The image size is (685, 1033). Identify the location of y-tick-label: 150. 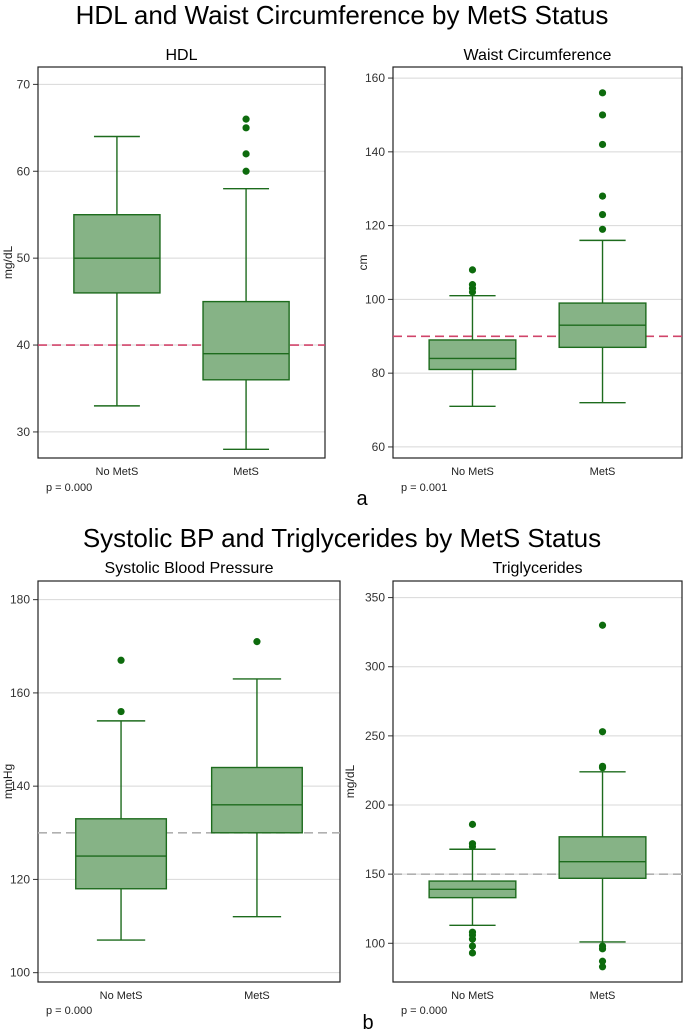
(375, 874).